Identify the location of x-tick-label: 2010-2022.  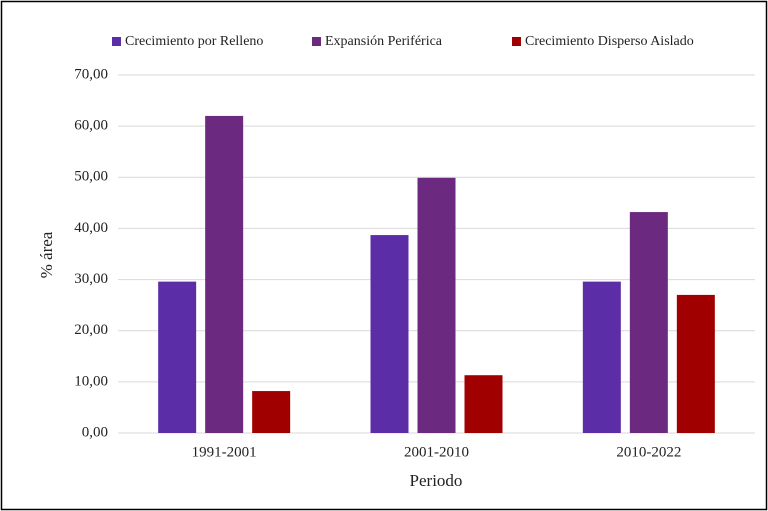
(648, 452).